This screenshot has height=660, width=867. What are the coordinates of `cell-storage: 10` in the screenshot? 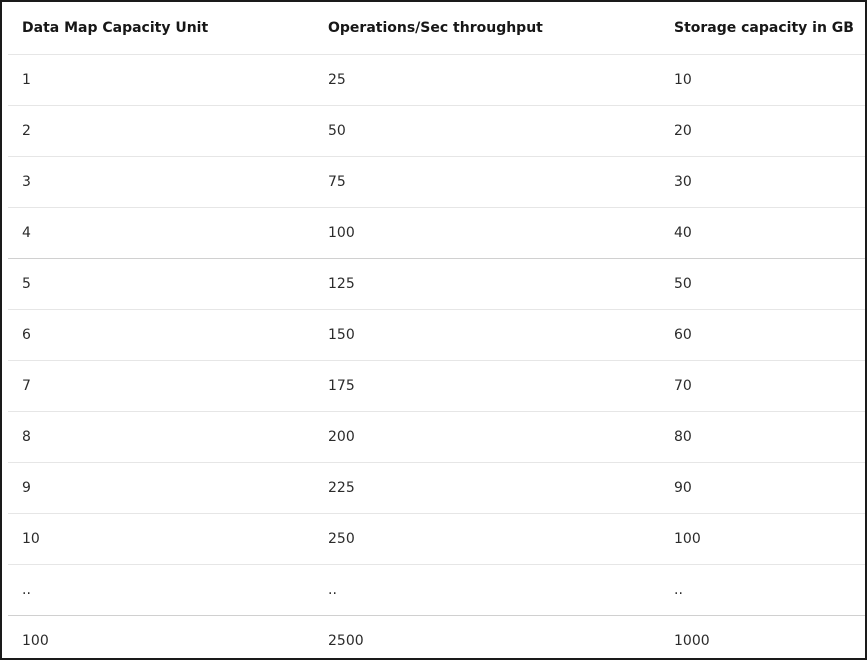 It's located at (762, 80).